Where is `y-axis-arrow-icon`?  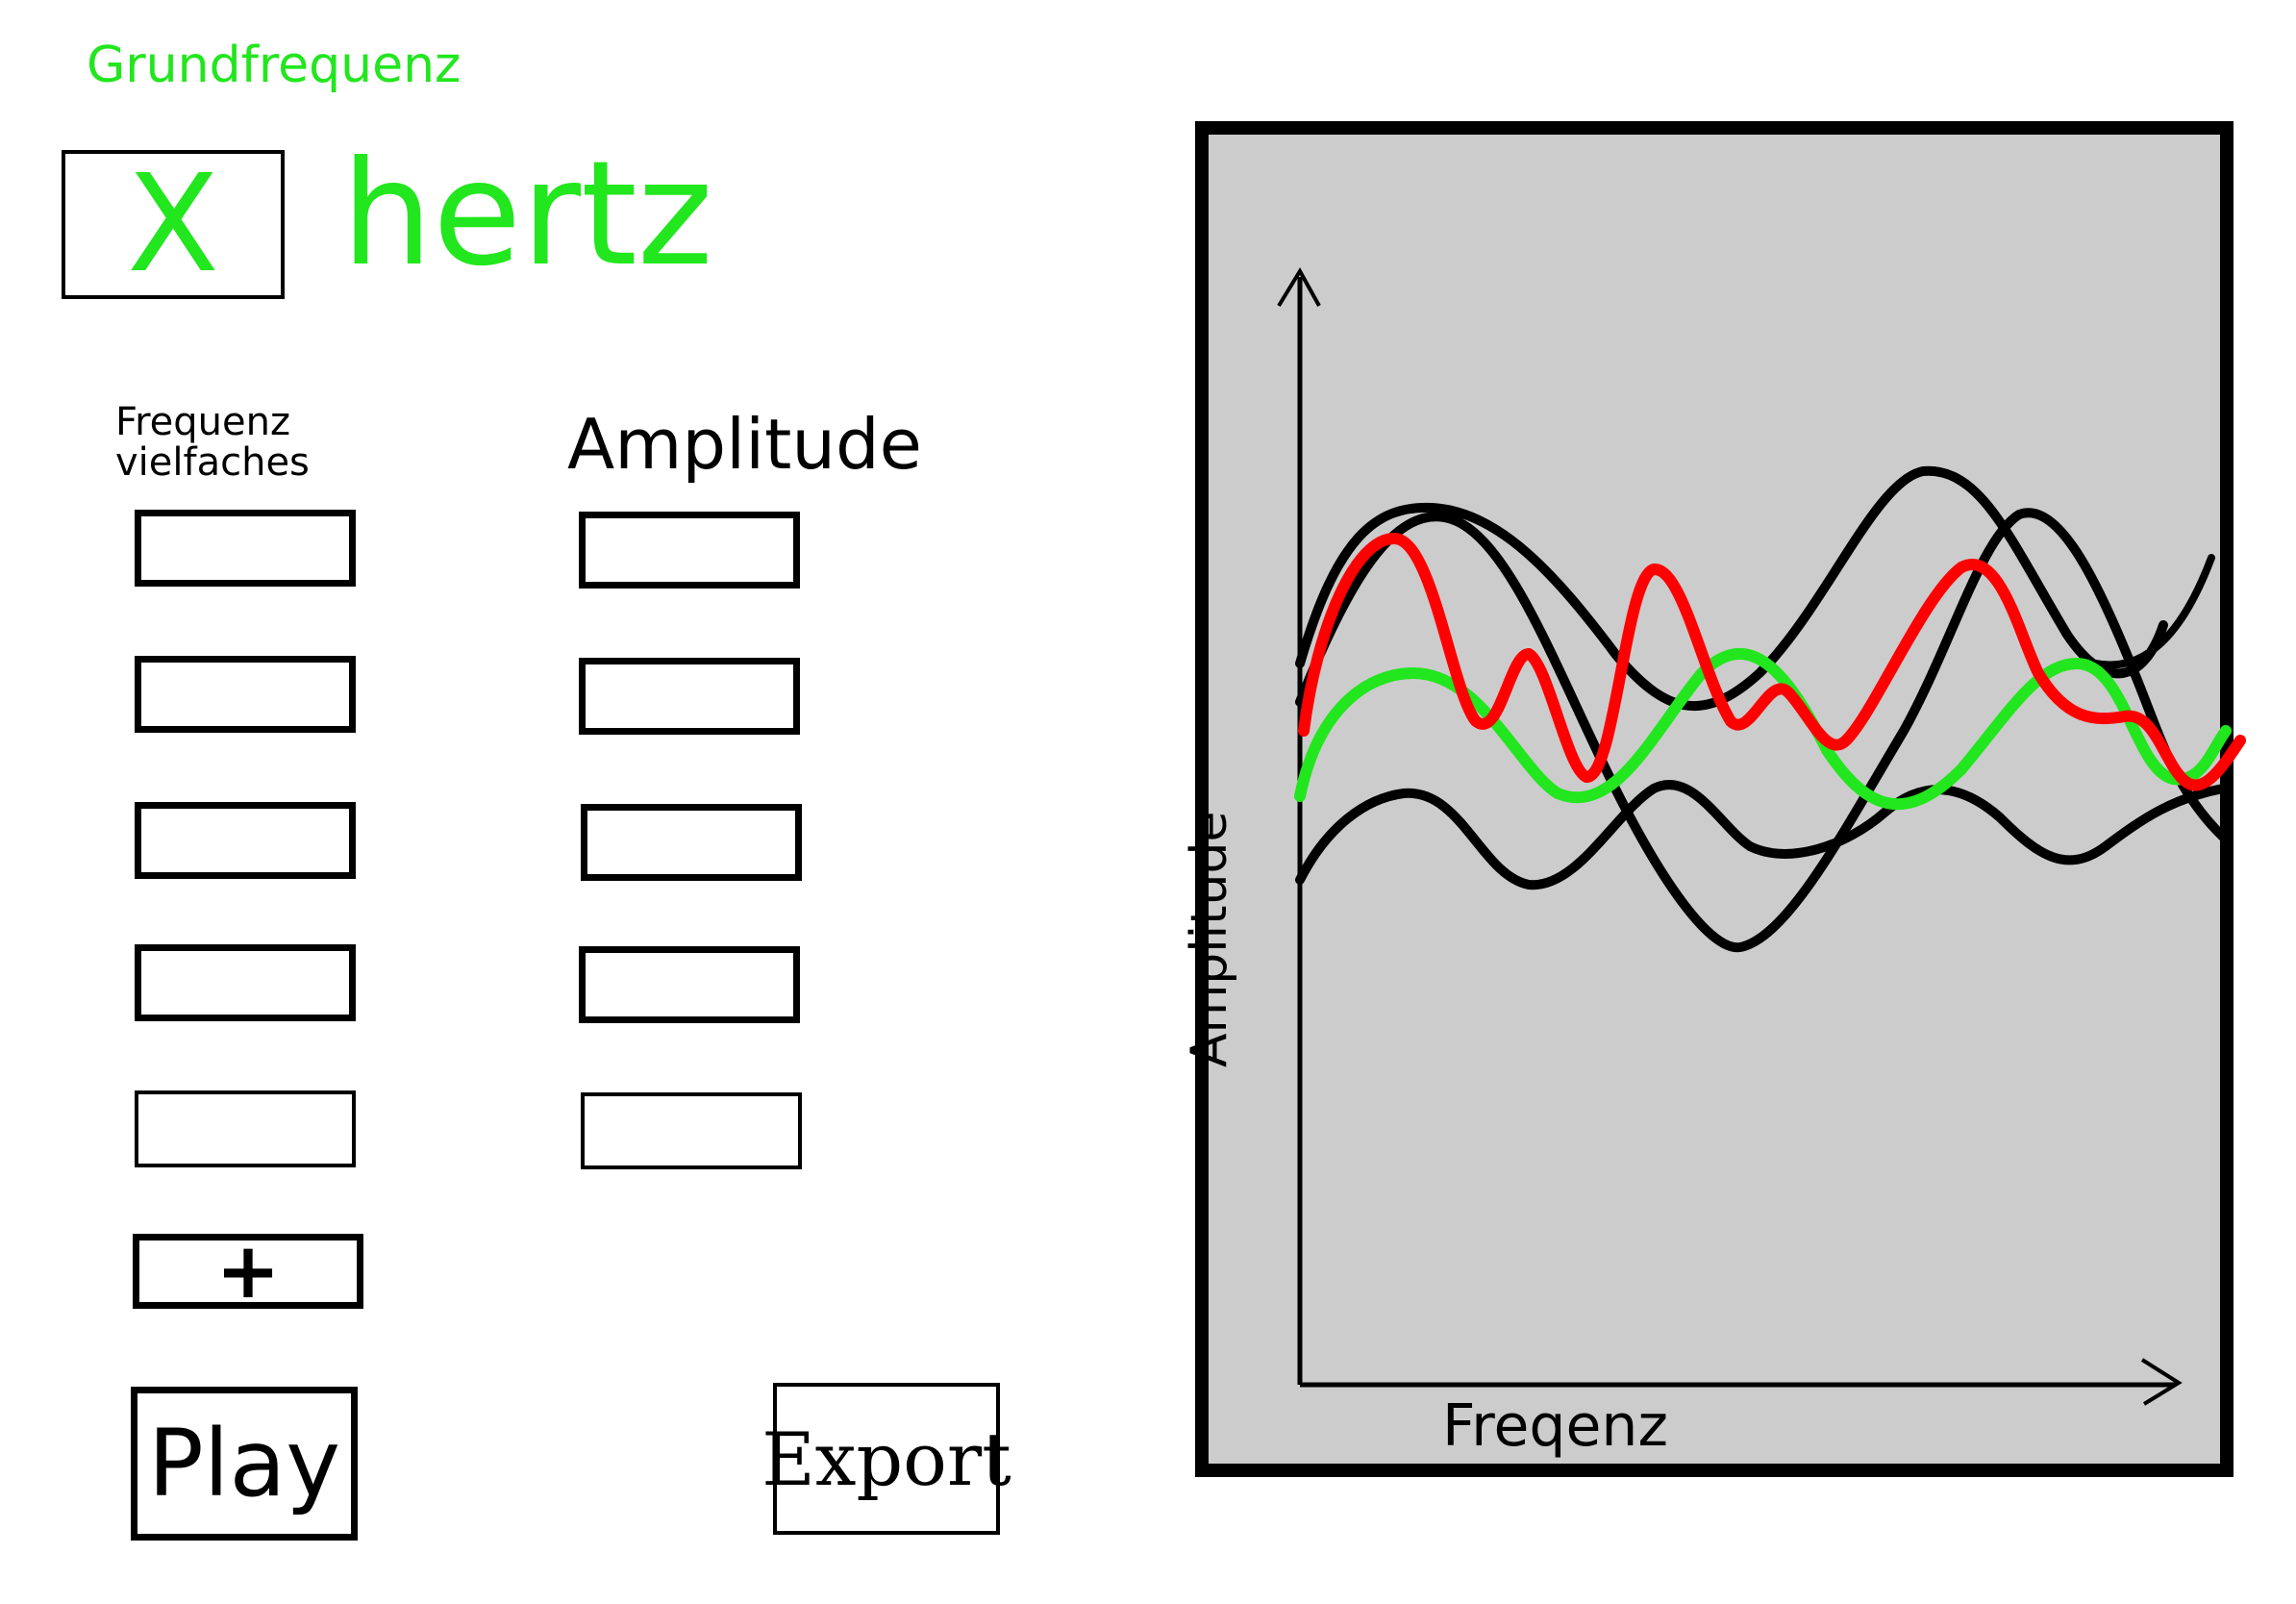 y-axis-arrow-icon is located at coordinates (1299, 287).